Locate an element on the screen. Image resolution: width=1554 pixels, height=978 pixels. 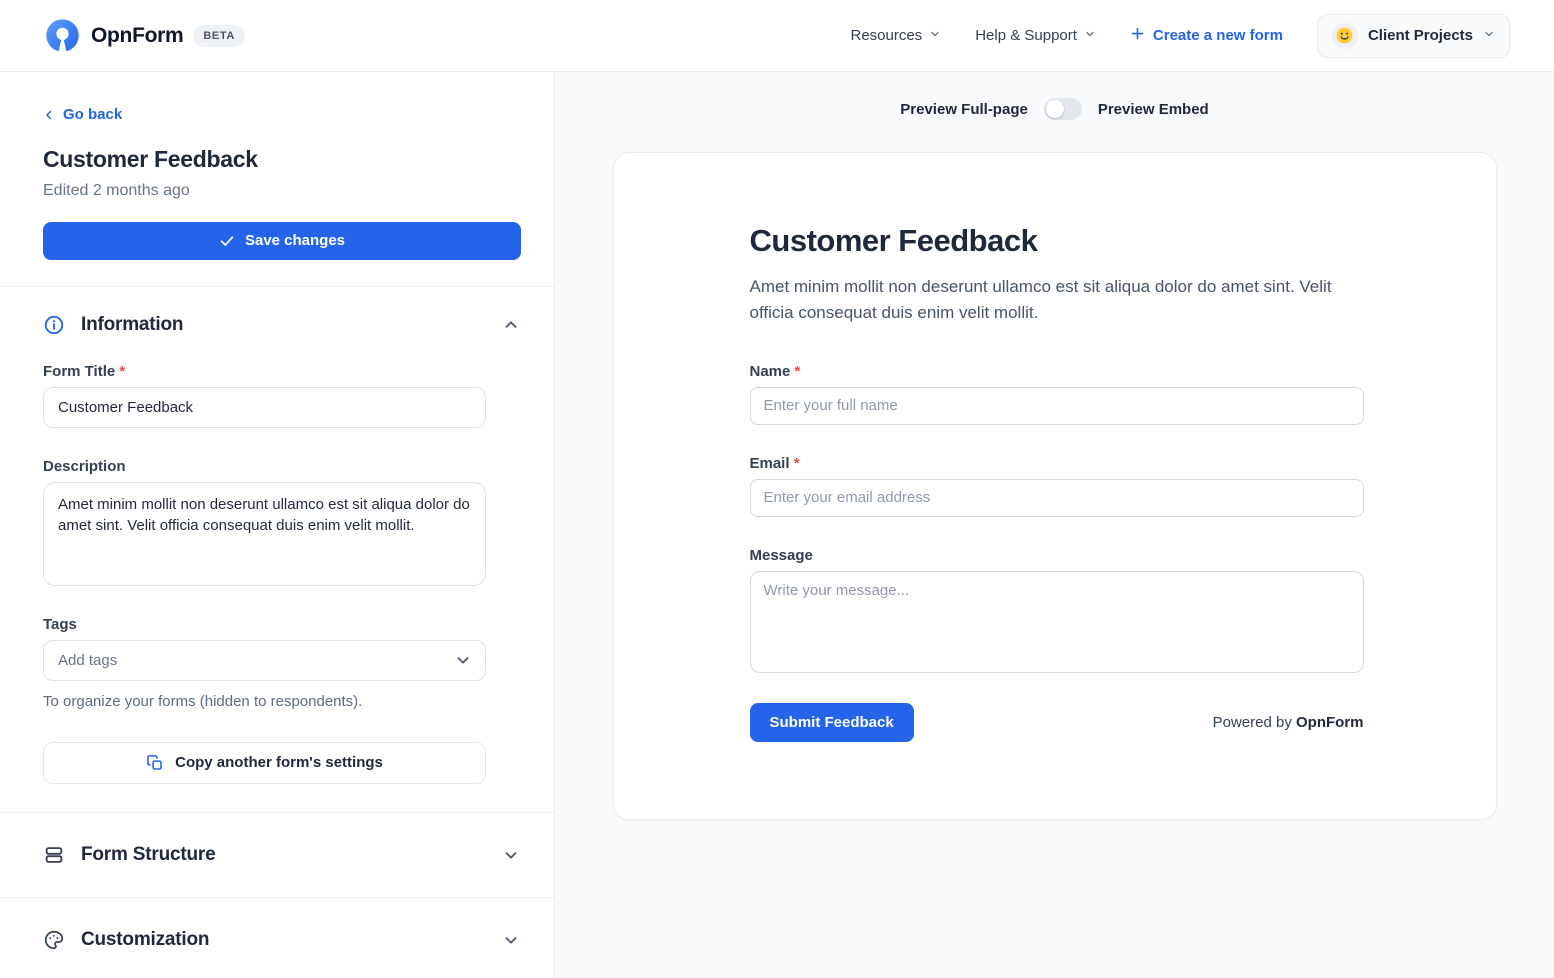
section-form-structure-header: Form Structure is located at coordinates (277, 855).